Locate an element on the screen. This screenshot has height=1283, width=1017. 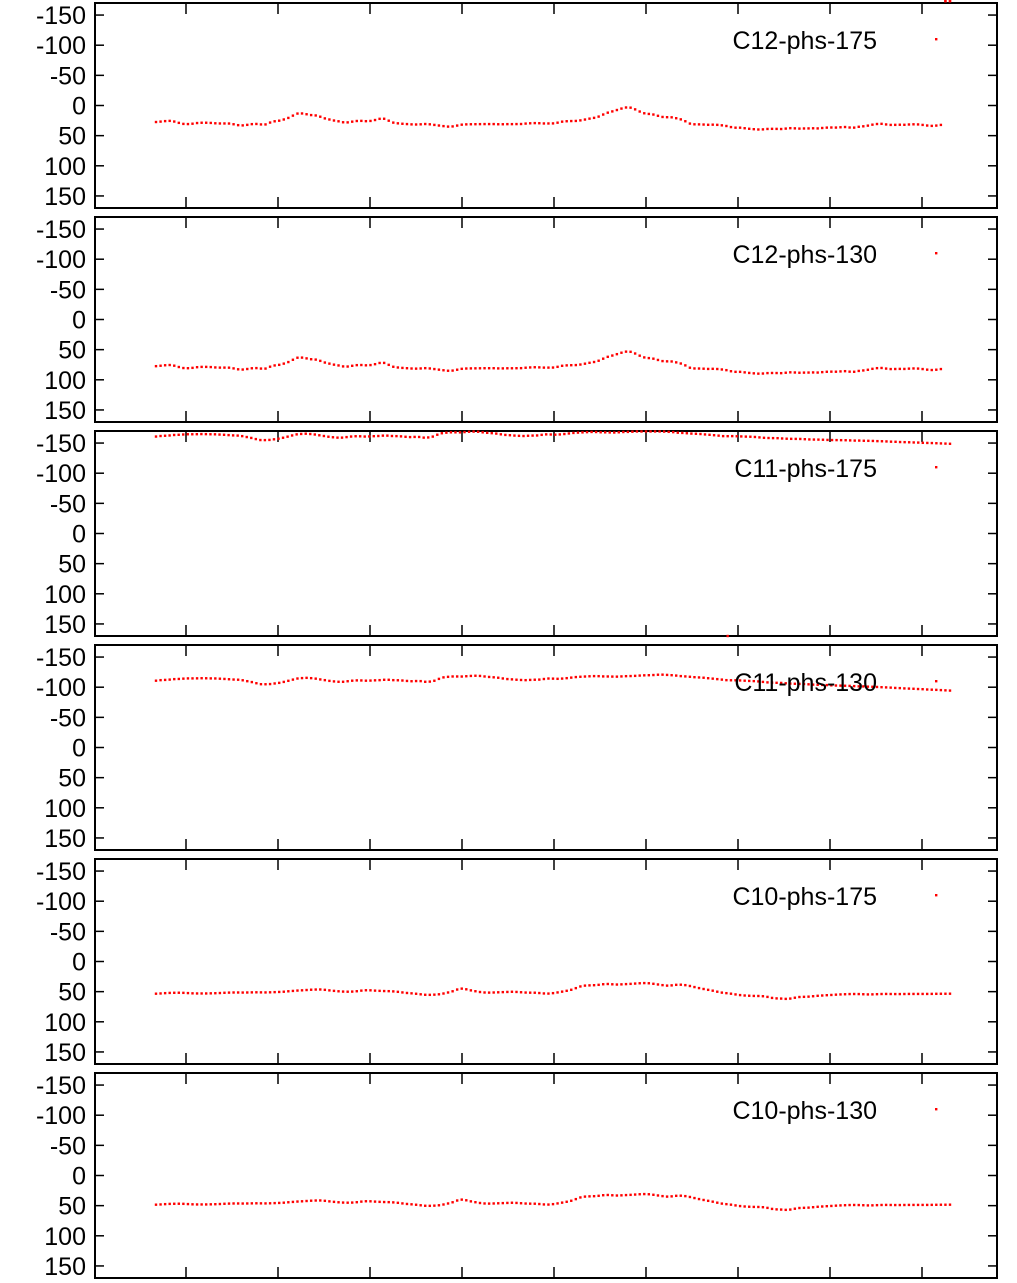
y-tick-label: 50 is located at coordinates (72, 1207).